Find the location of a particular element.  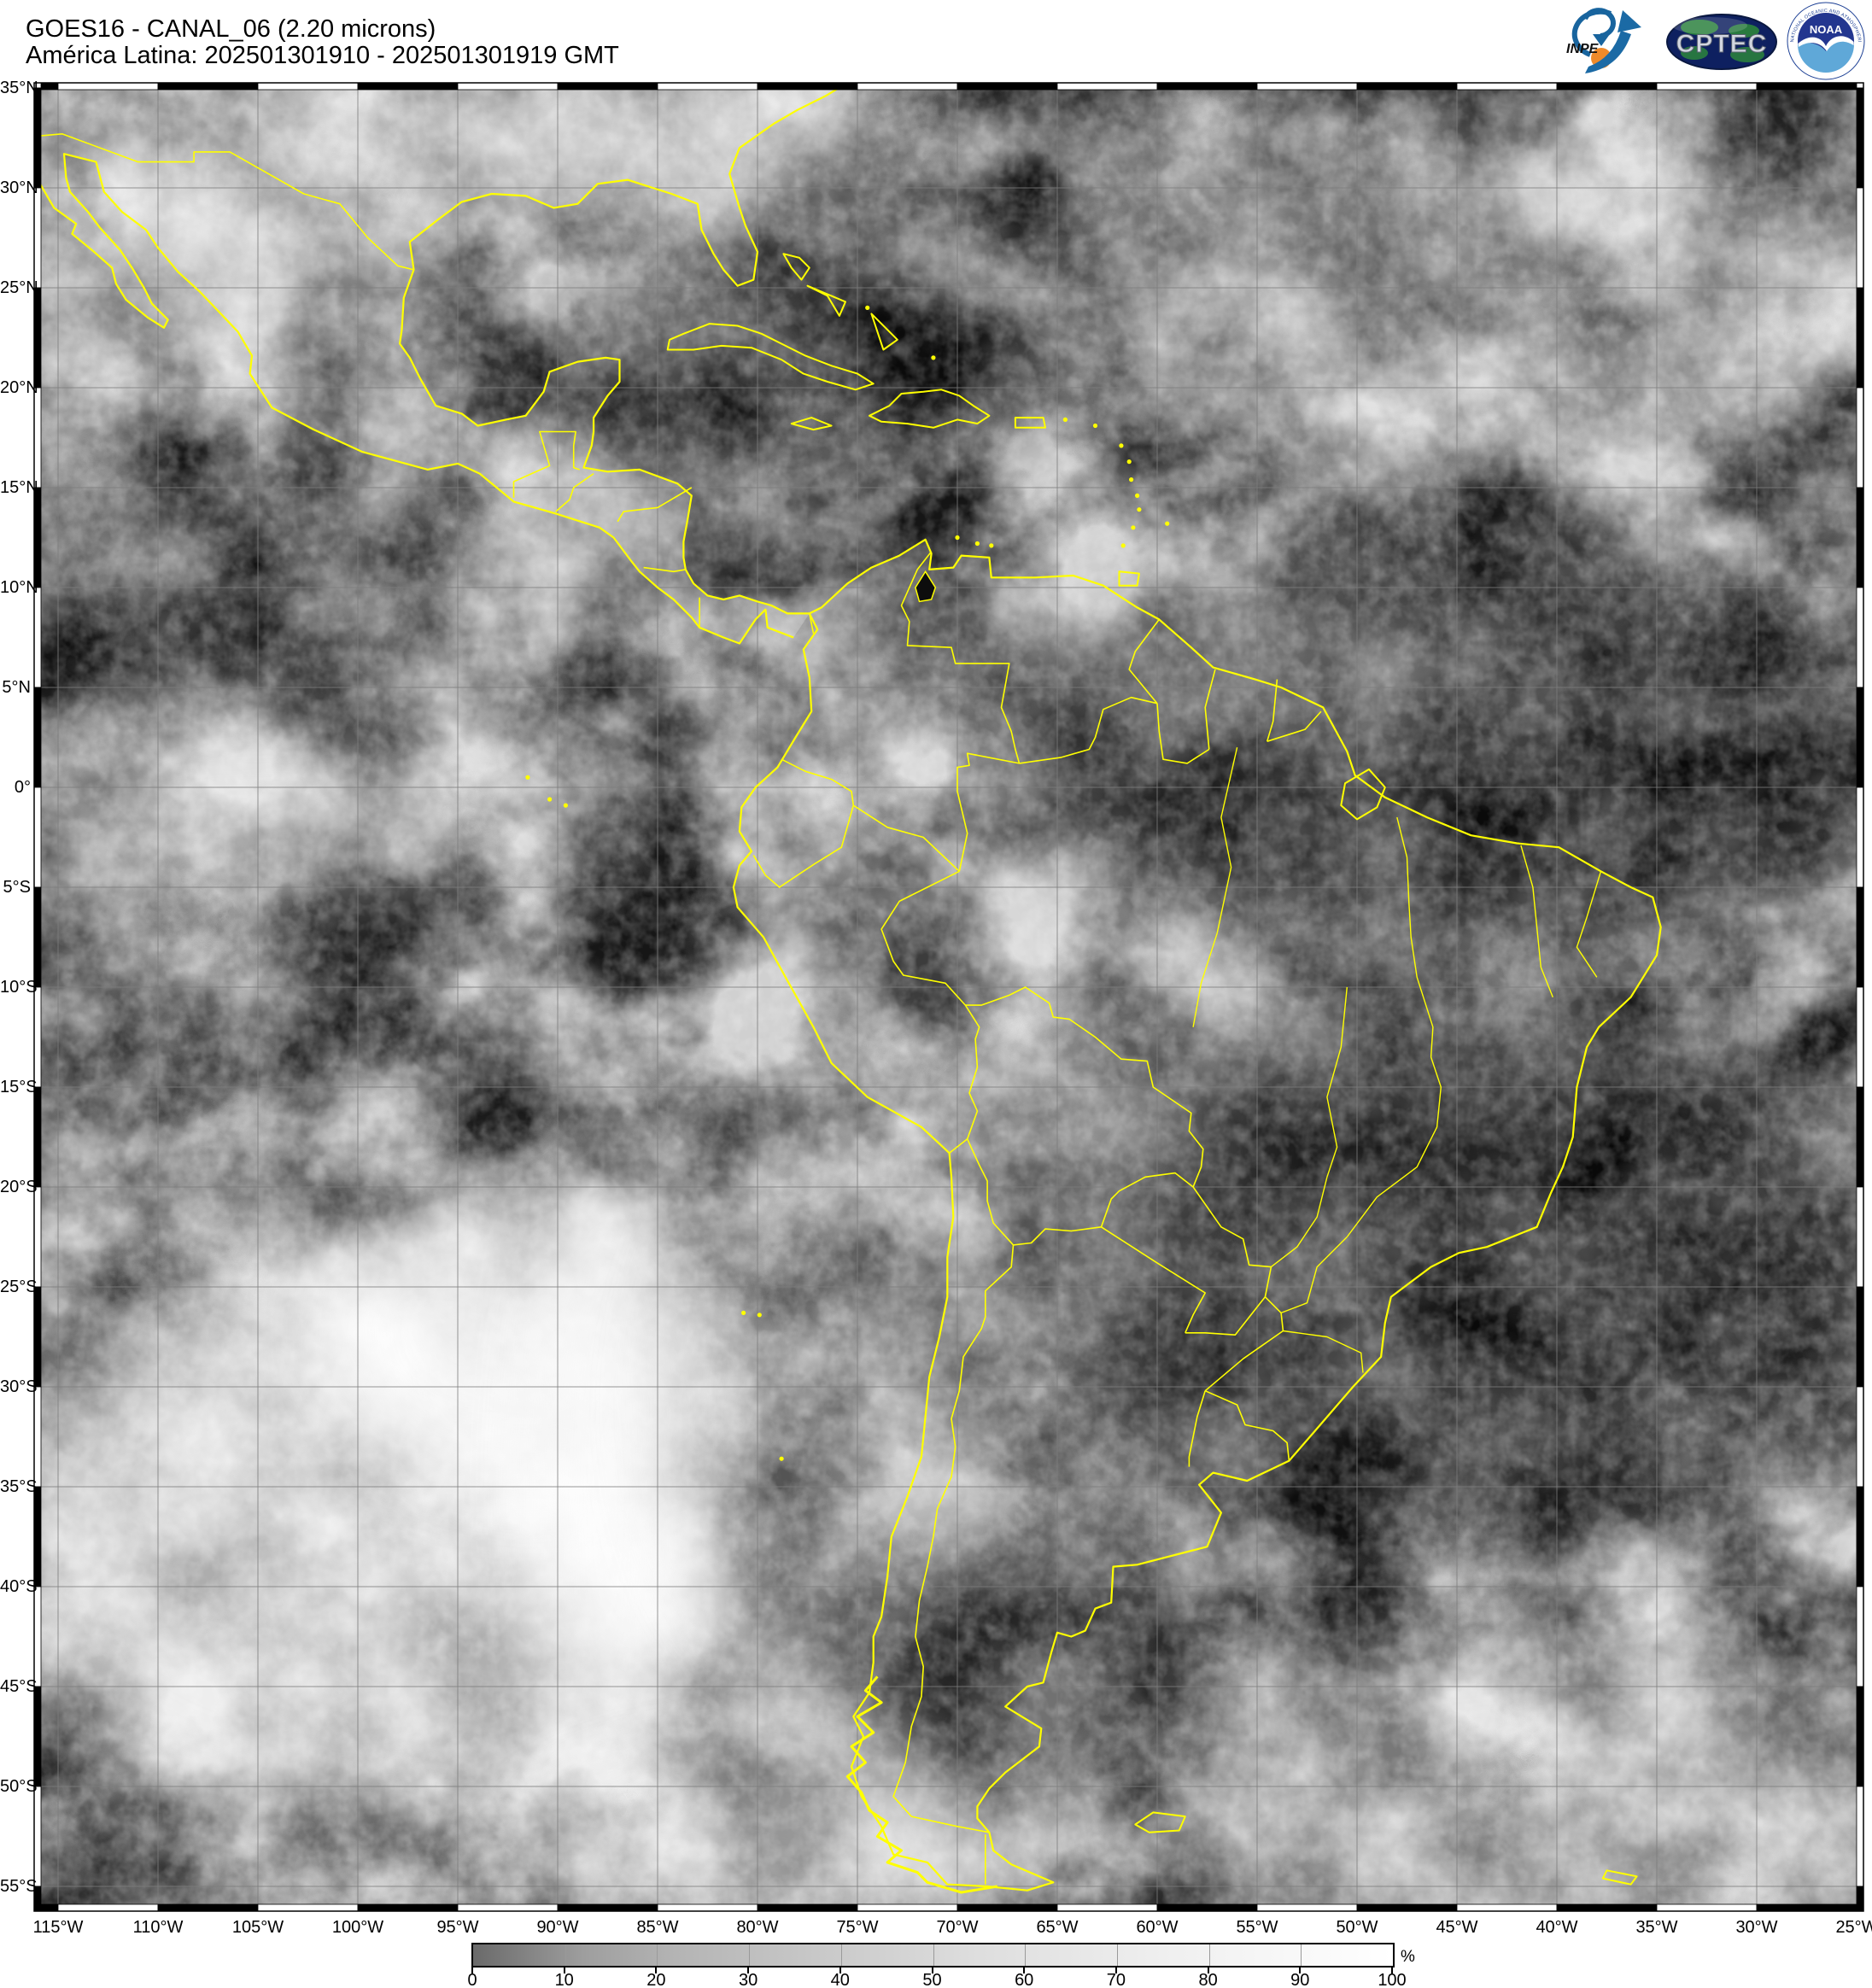

colorbar-tick-label: 10 is located at coordinates (564, 1979).